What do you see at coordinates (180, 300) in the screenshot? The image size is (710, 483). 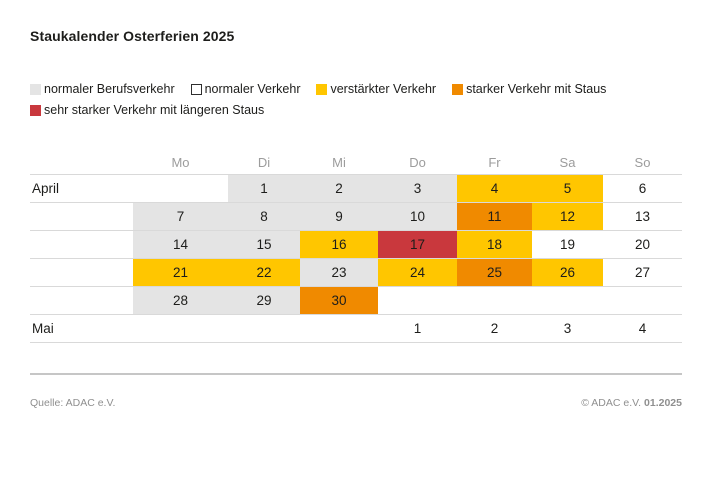 I see `calendar-day-cell: 28` at bounding box center [180, 300].